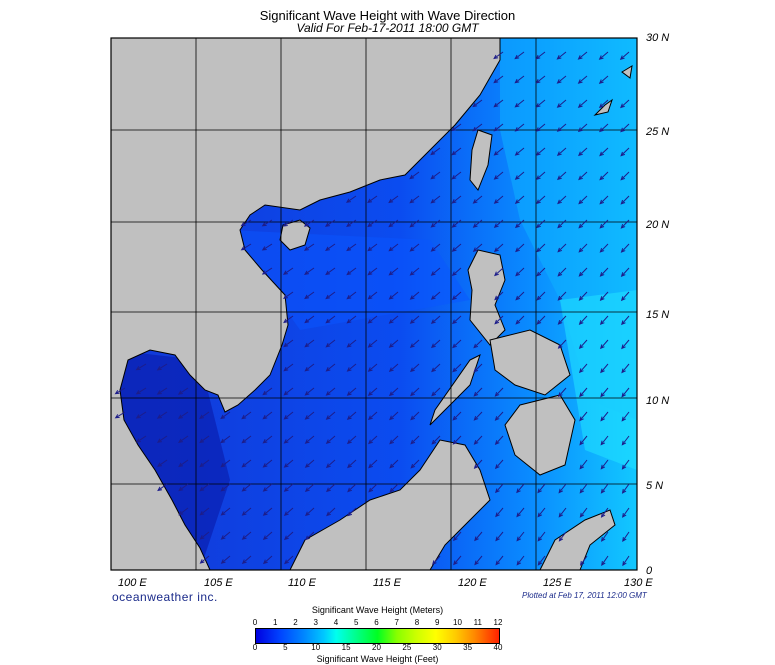  What do you see at coordinates (472, 583) in the screenshot?
I see `lon-label: 120 E` at bounding box center [472, 583].